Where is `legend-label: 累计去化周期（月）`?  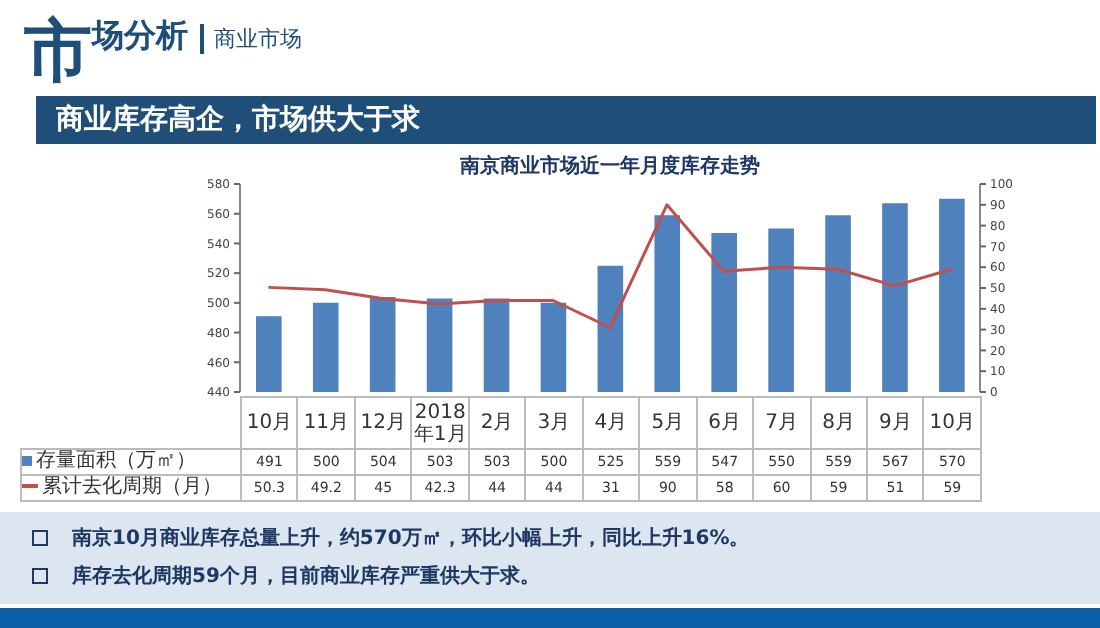 legend-label: 累计去化周期（月） is located at coordinates (132, 487).